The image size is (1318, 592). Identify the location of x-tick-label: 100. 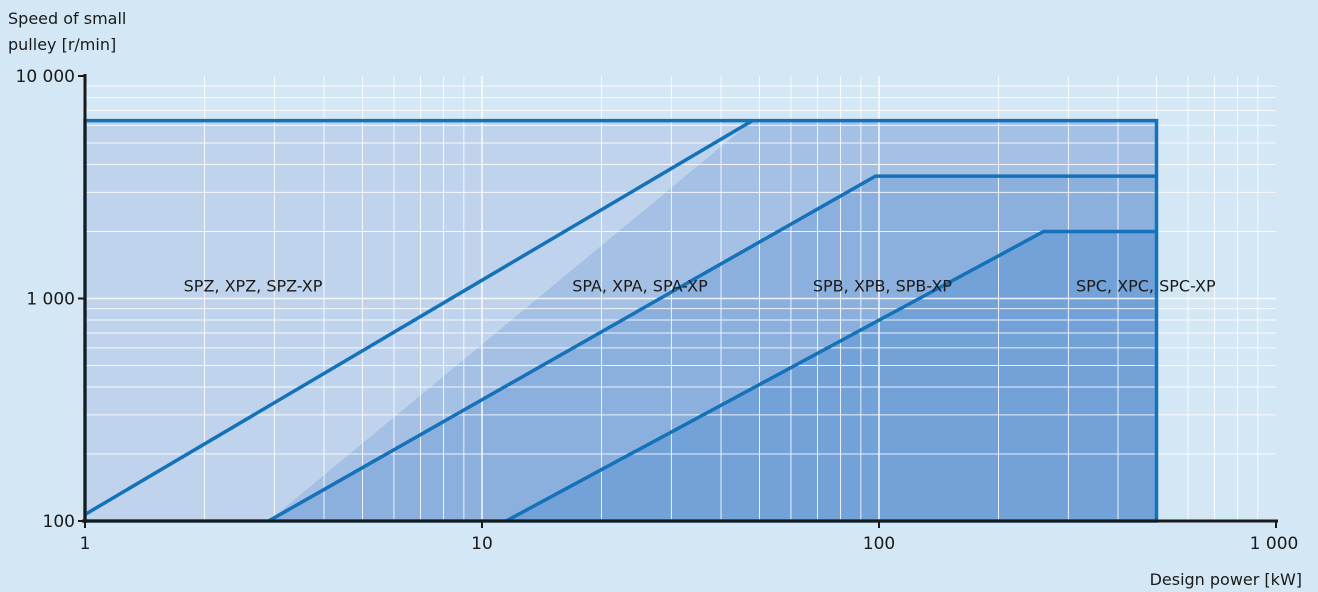
(879, 544).